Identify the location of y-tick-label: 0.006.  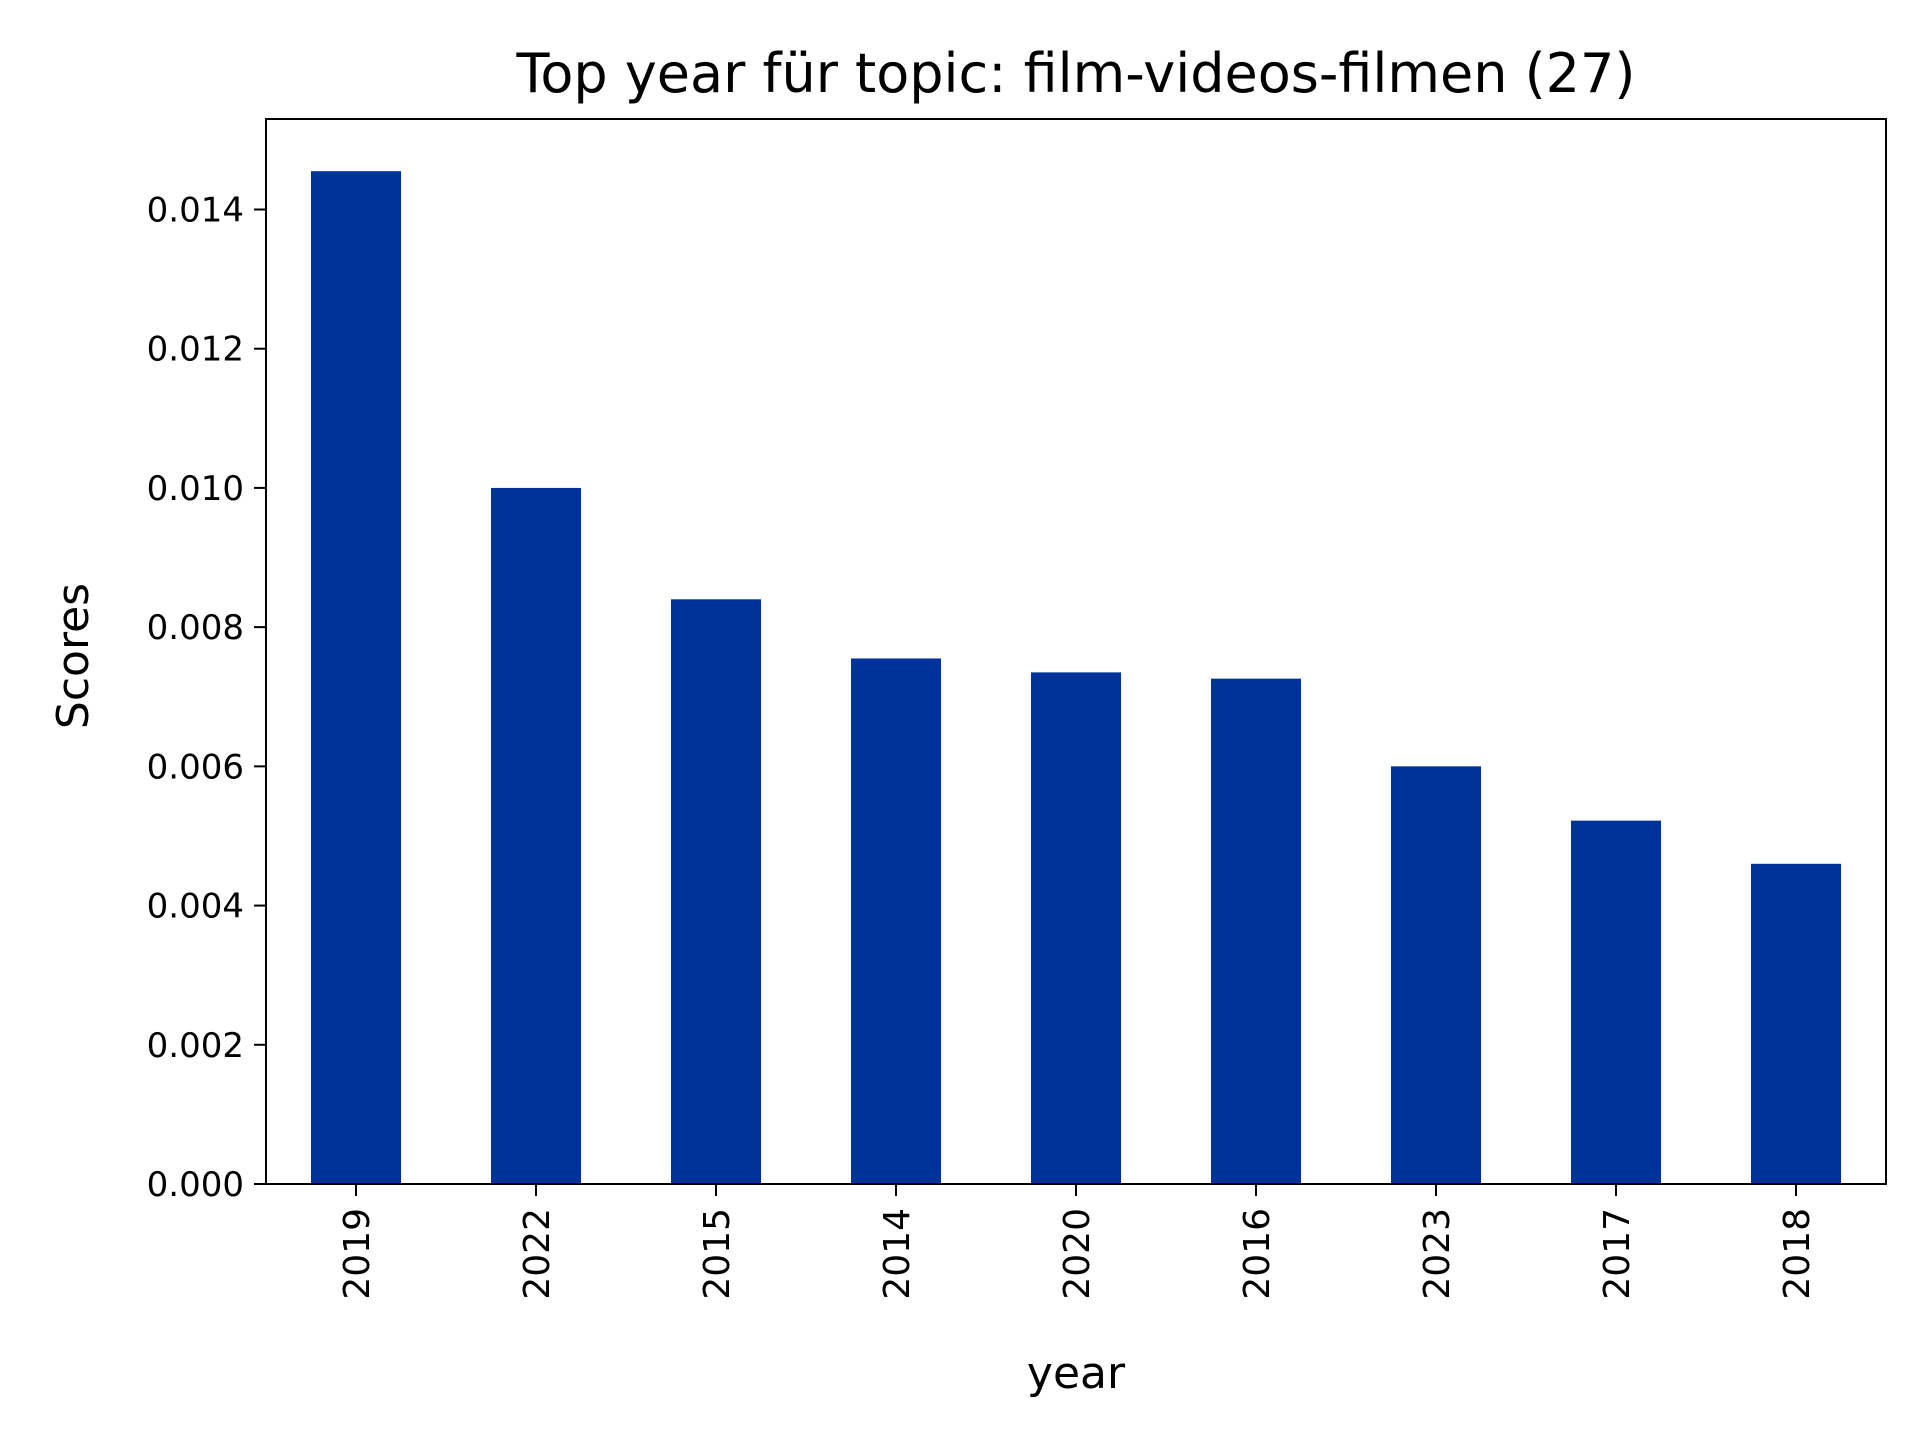
(195, 767).